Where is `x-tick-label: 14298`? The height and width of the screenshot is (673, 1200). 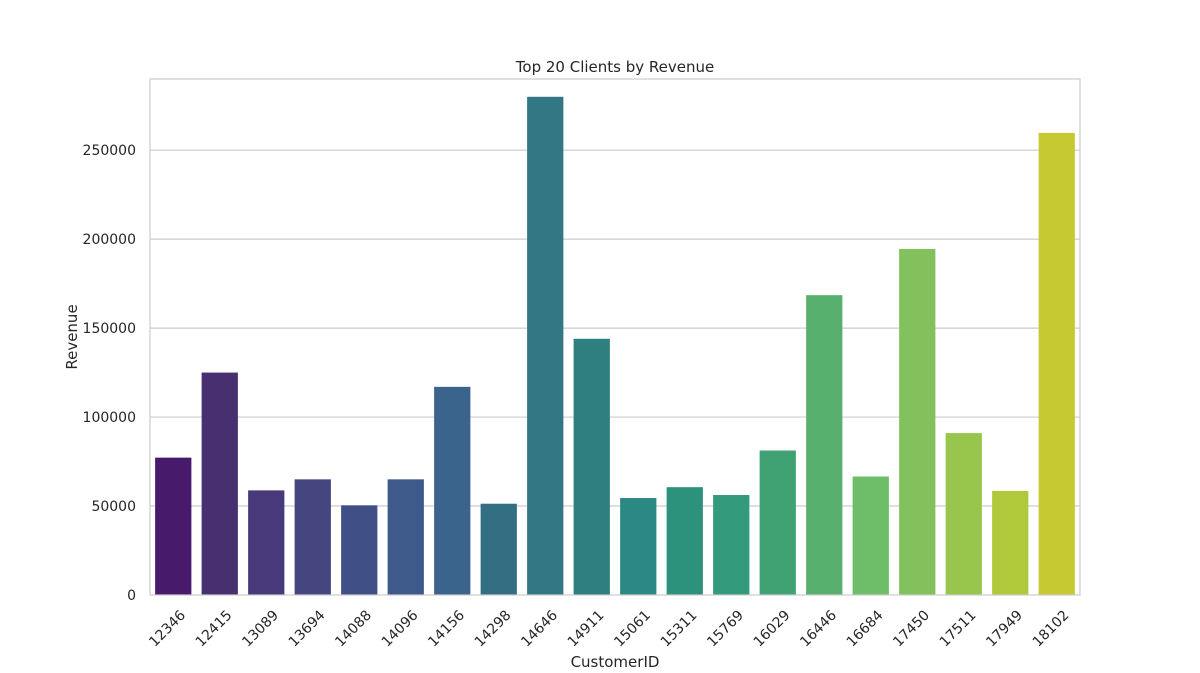
x-tick-label: 14298 is located at coordinates (493, 628).